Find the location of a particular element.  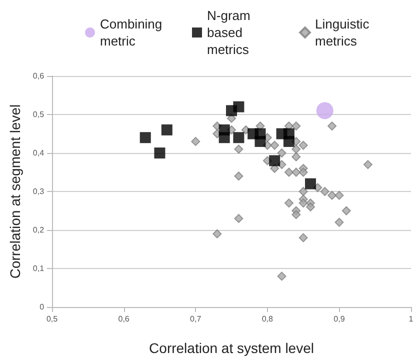

y-tick-label: 0,4 is located at coordinates (38, 153).